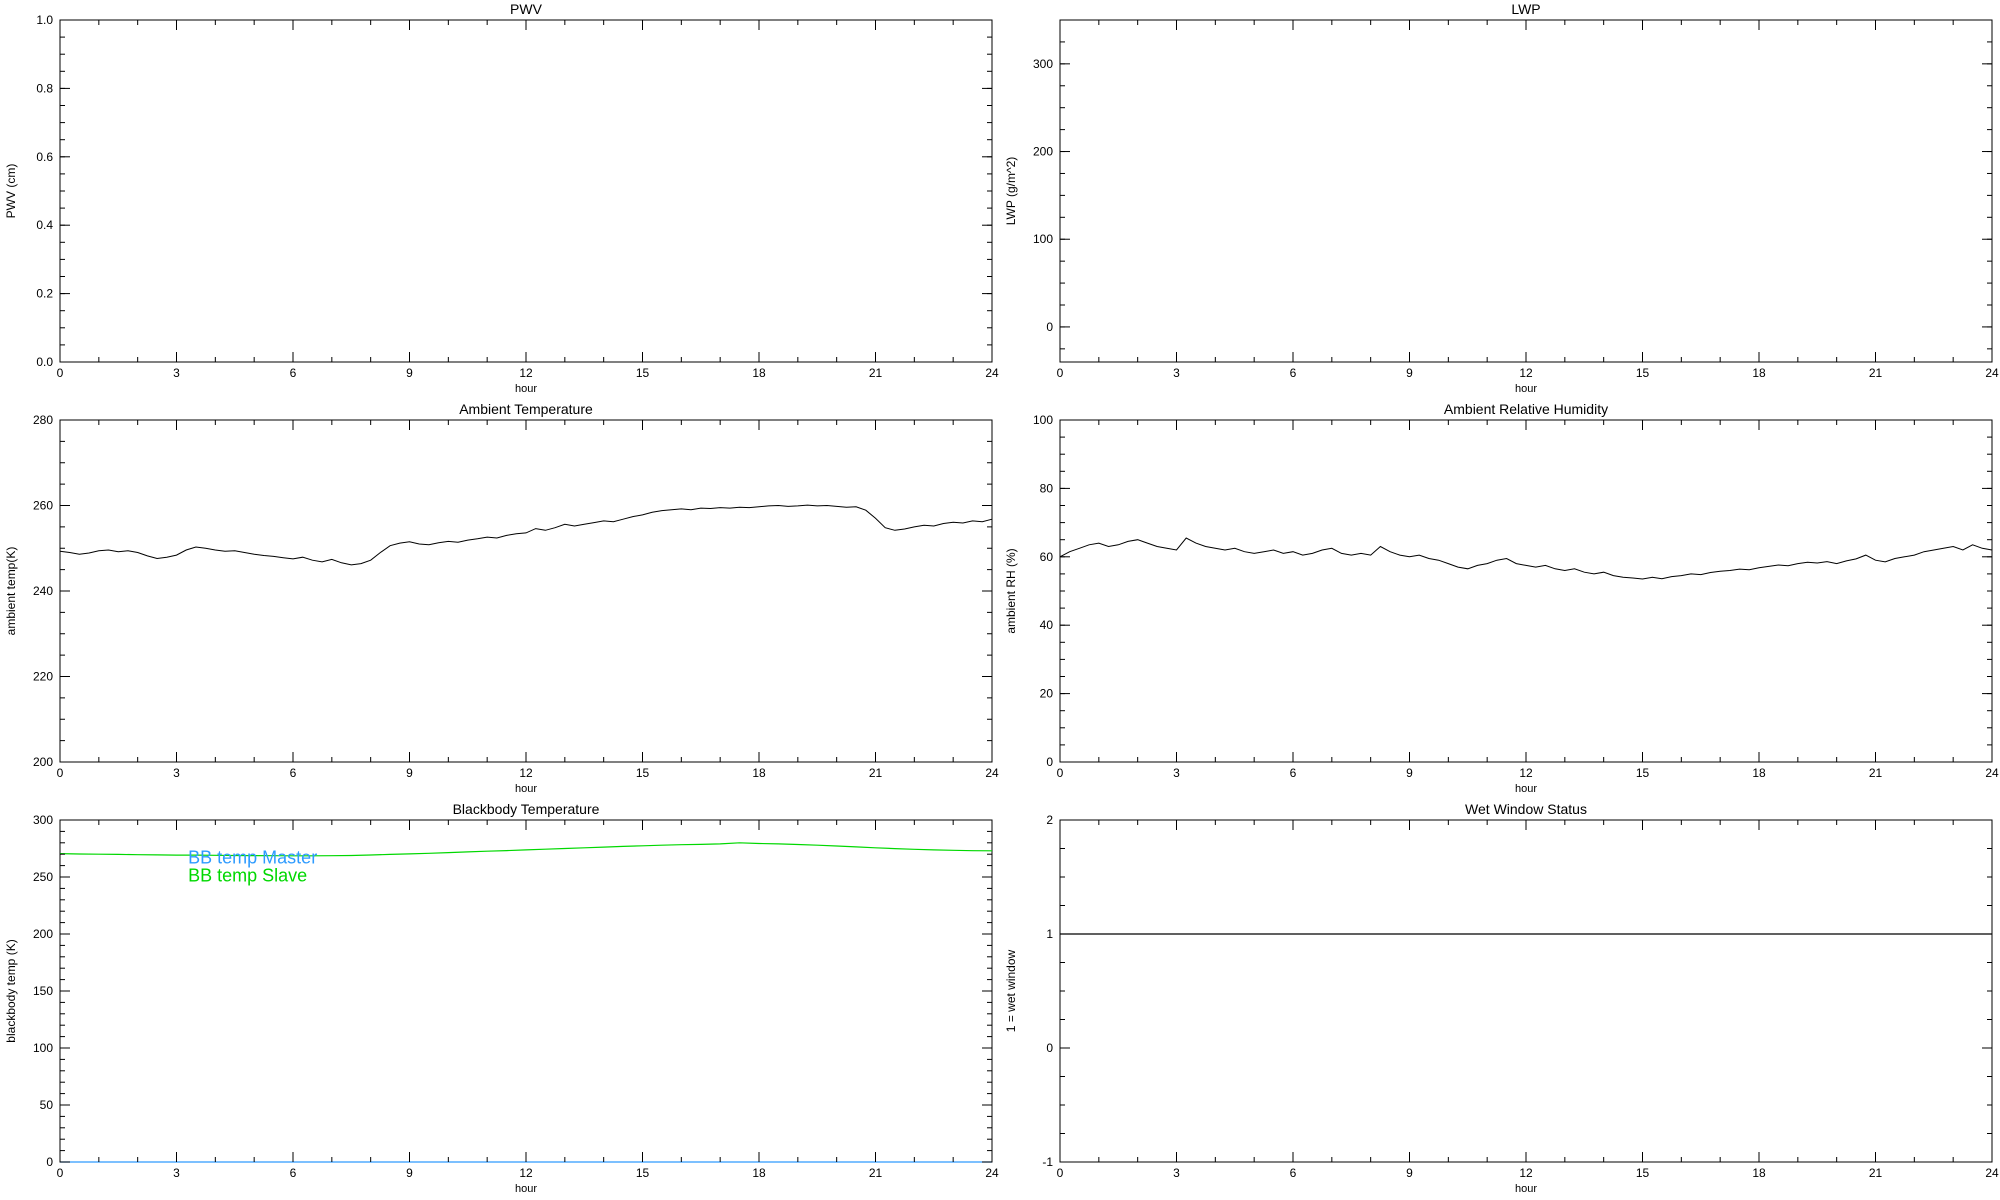 The width and height of the screenshot is (2000, 1200). What do you see at coordinates (43, 877) in the screenshot?
I see `svg-text: 250` at bounding box center [43, 877].